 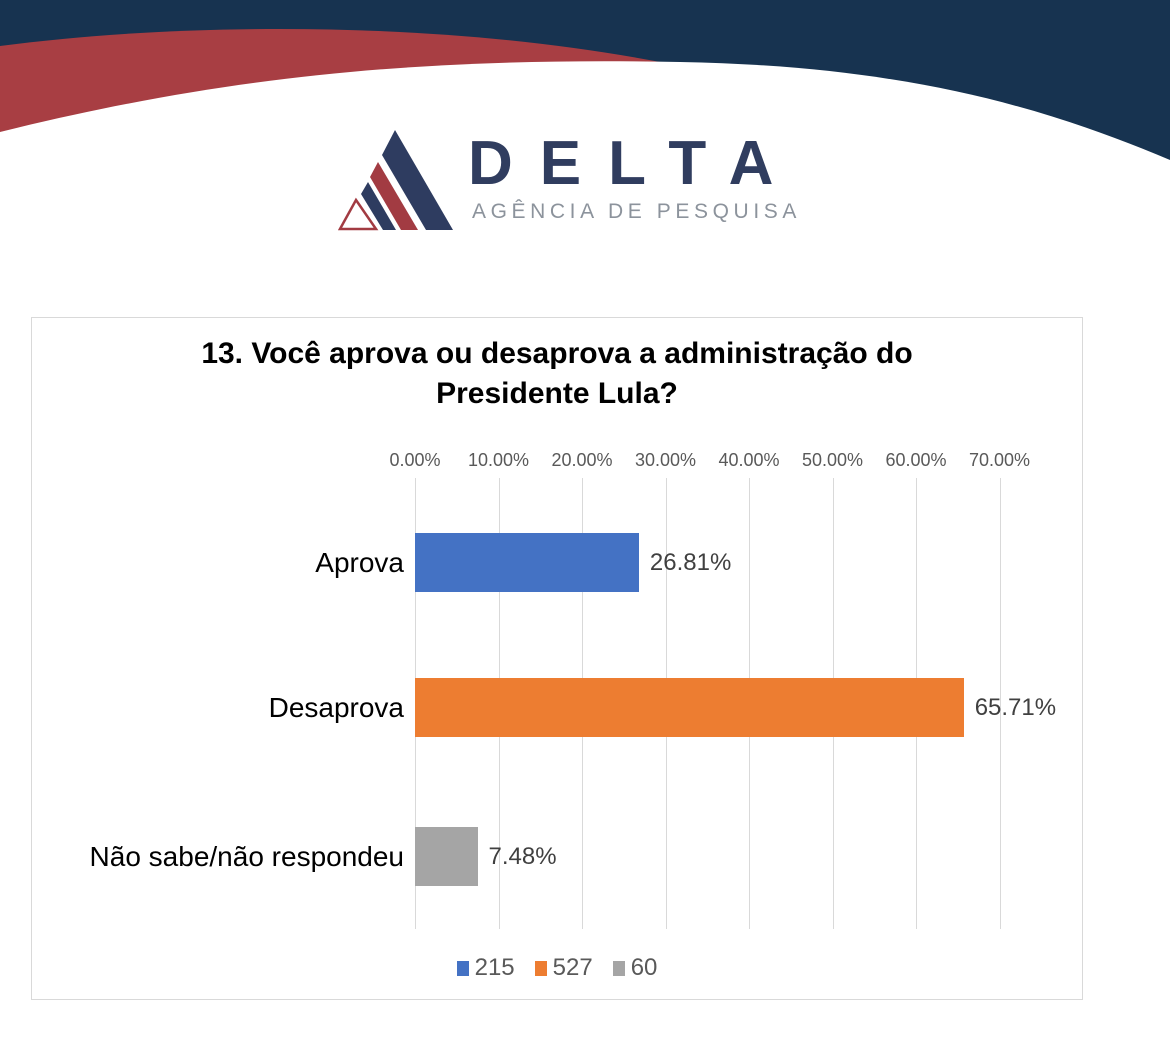 I want to click on logo-stripe-navy-main, so click(x=417, y=180).